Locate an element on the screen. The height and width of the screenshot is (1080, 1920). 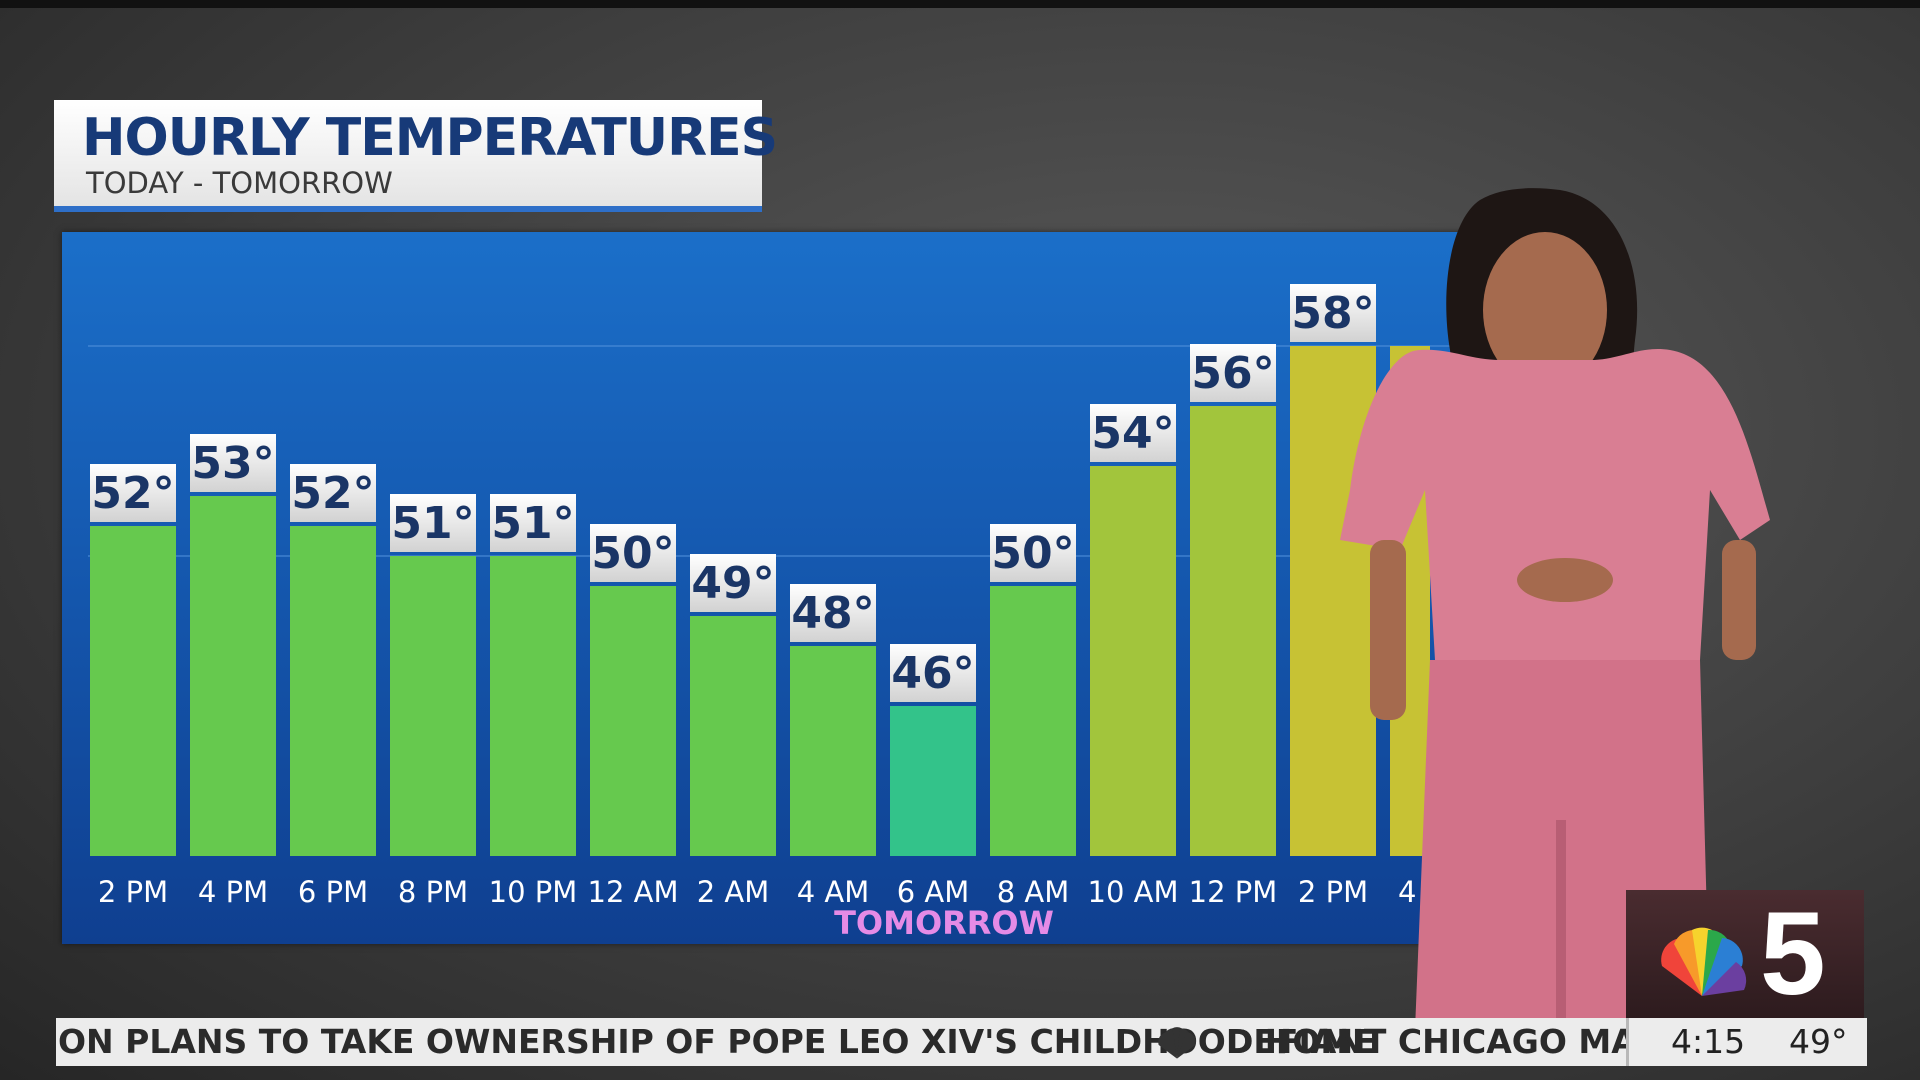
chart-subtitle: TODAY - TOMORROW is located at coordinates (239, 183).